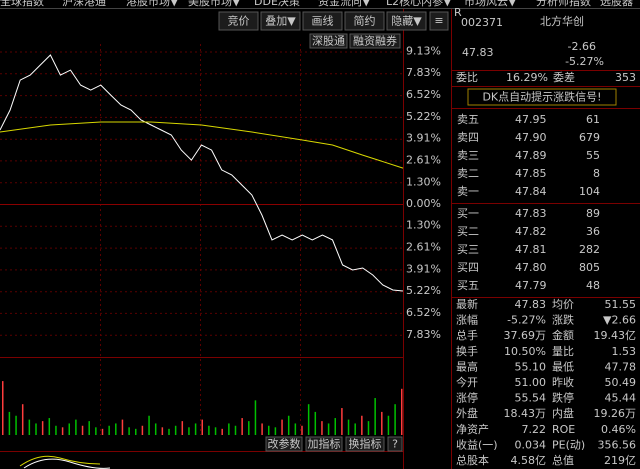  I want to click on stat-value: 47.83, so click(531, 304).